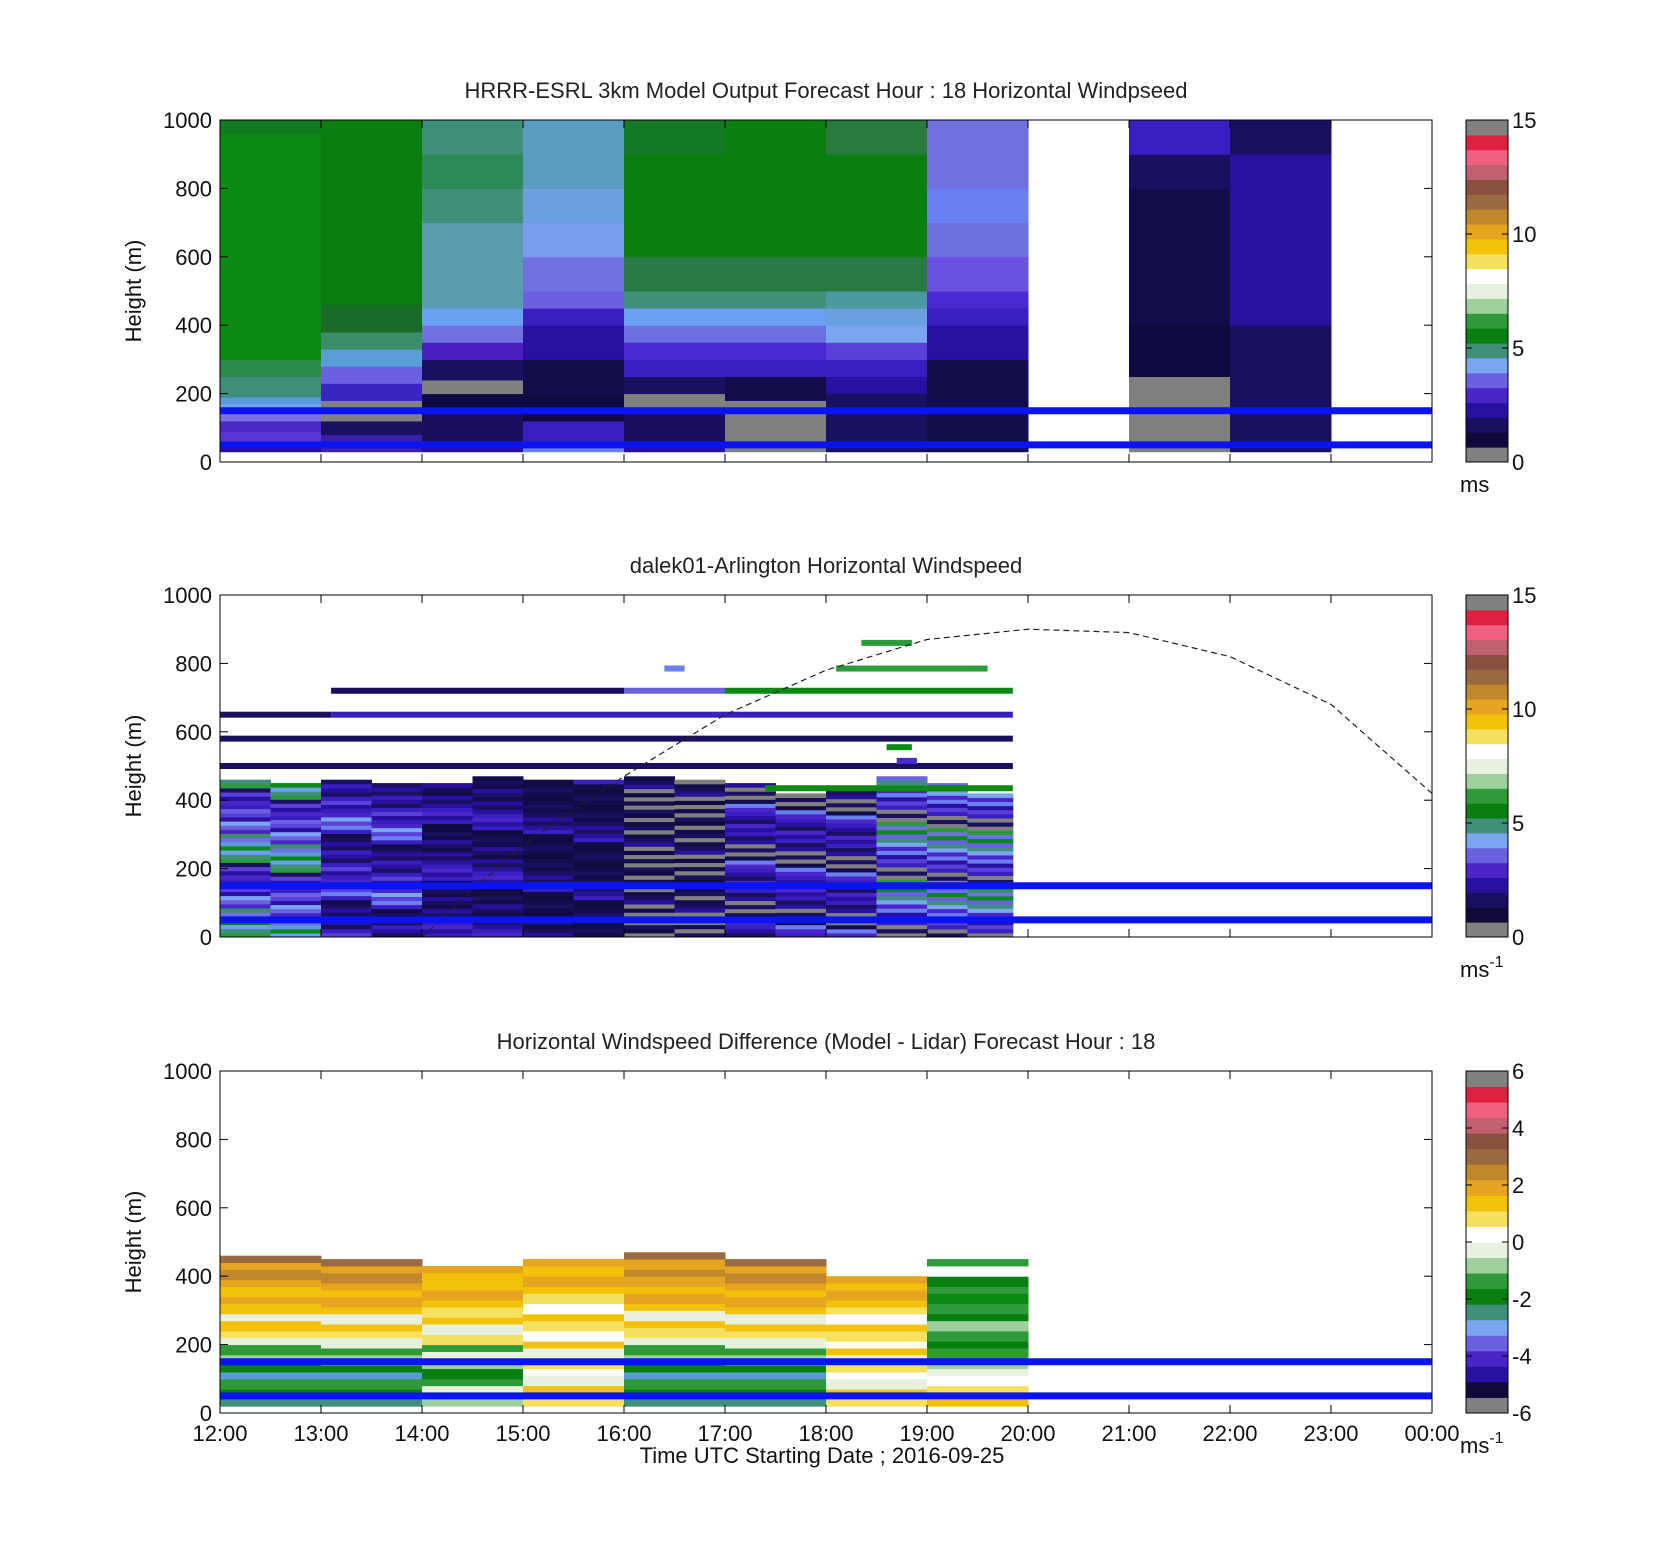 Image resolution: width=1680 pixels, height=1561 pixels. What do you see at coordinates (1524, 709) in the screenshot?
I see `colorbar-tick-label: 10` at bounding box center [1524, 709].